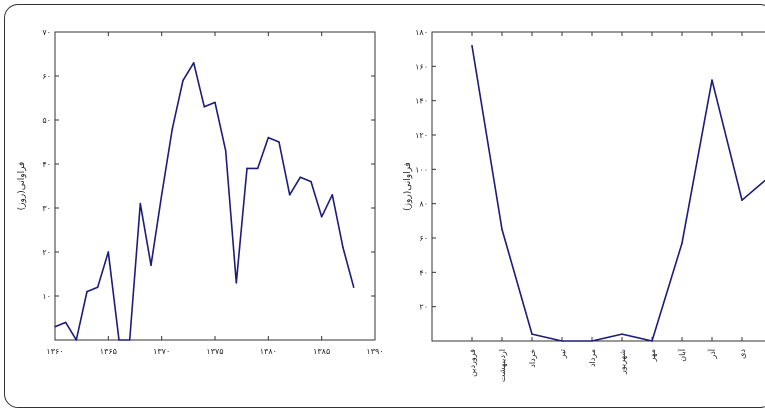  Describe the element at coordinates (421, 169) in the screenshot. I see `right-y-tick-label: ۱۰۰` at that location.